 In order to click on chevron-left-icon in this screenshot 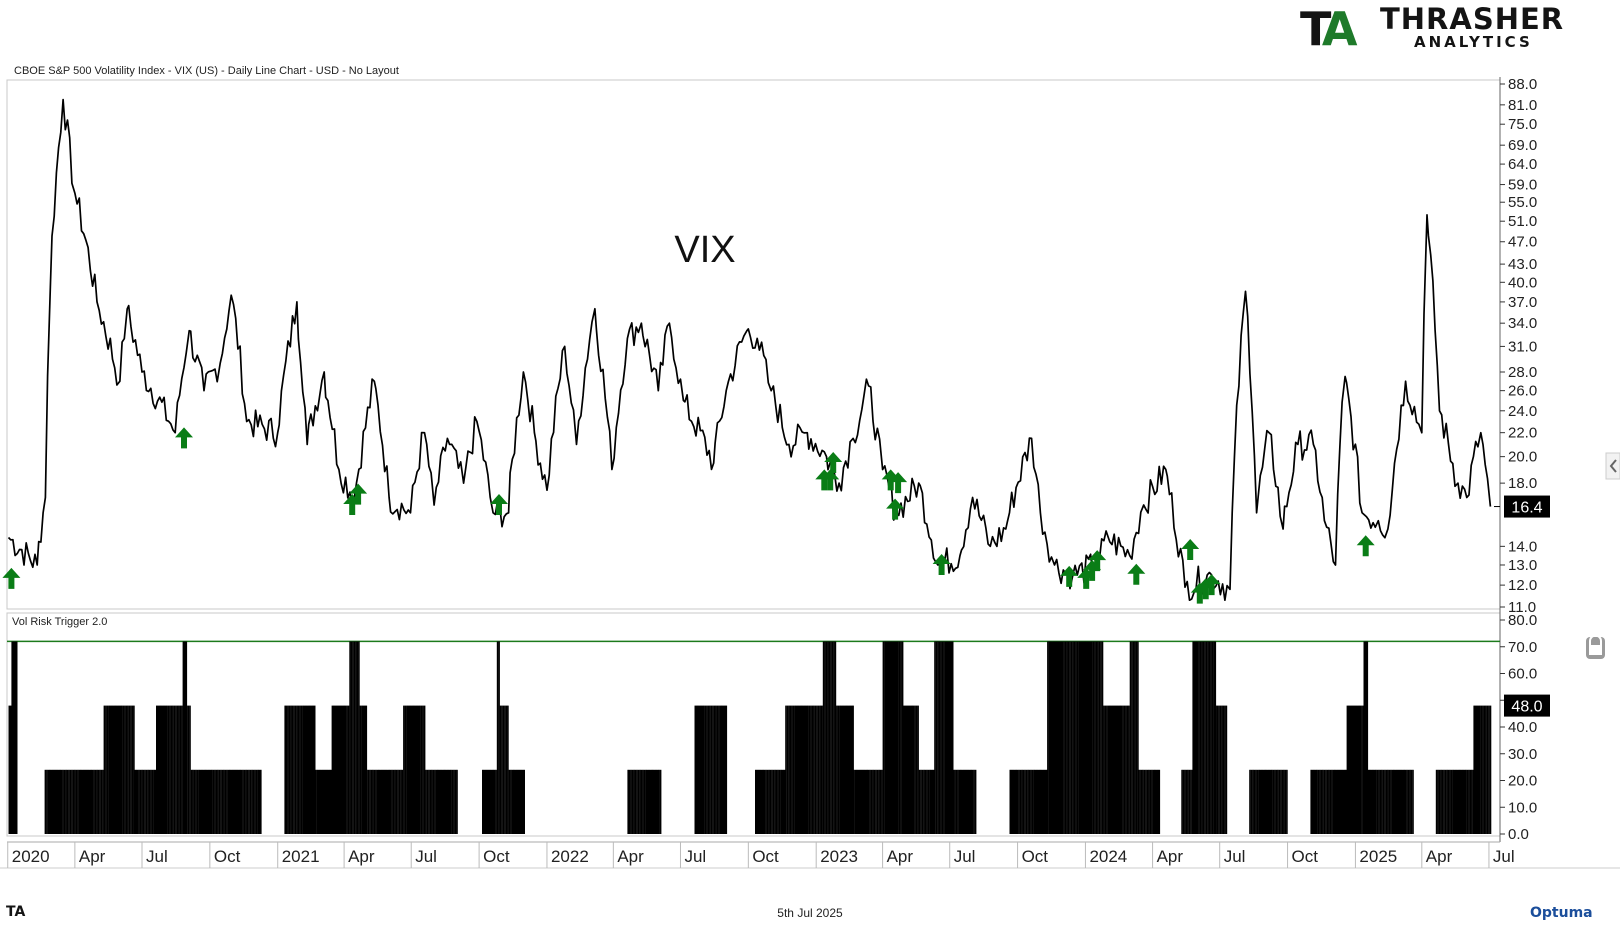, I will do `click(1612, 466)`.